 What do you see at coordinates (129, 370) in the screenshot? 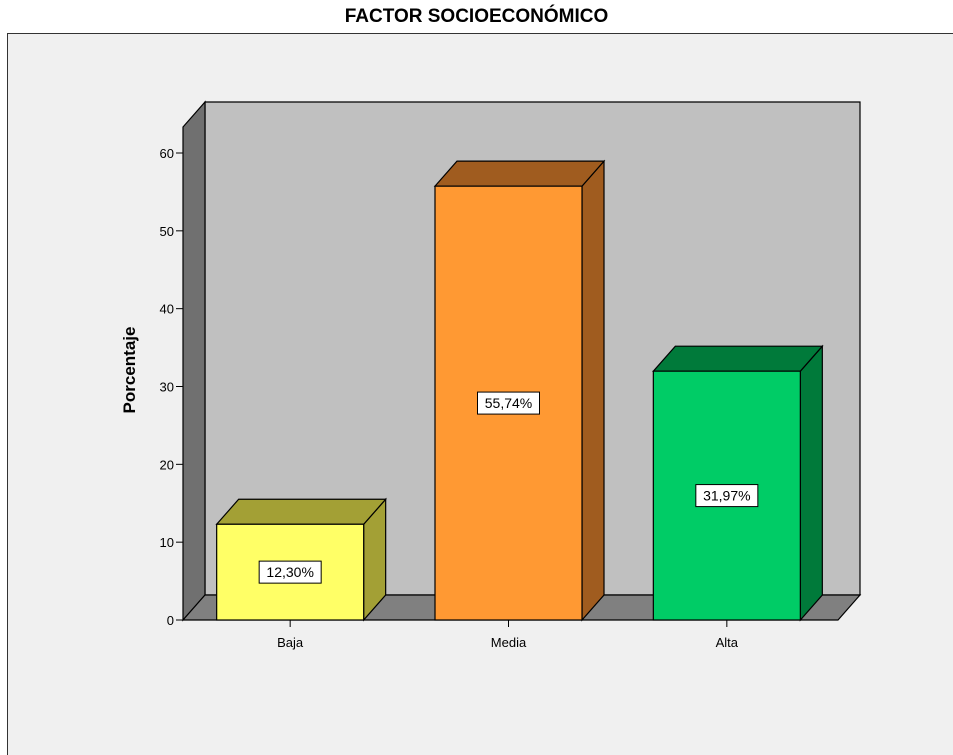
I see `y-axis-title: Porcentaje` at bounding box center [129, 370].